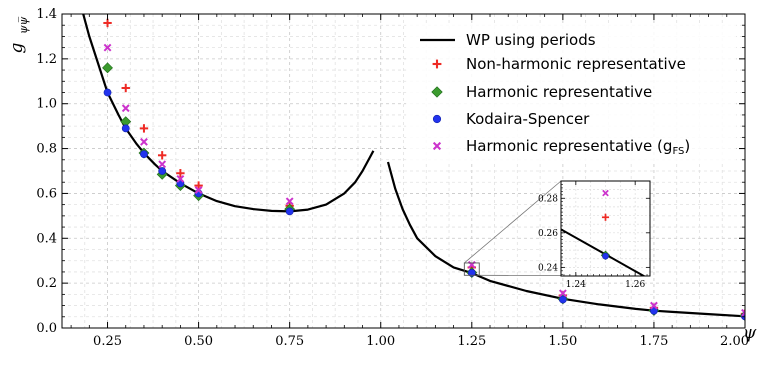 This screenshot has height=366, width=760. I want to click on x-tick-label: 0.50, so click(198, 341).